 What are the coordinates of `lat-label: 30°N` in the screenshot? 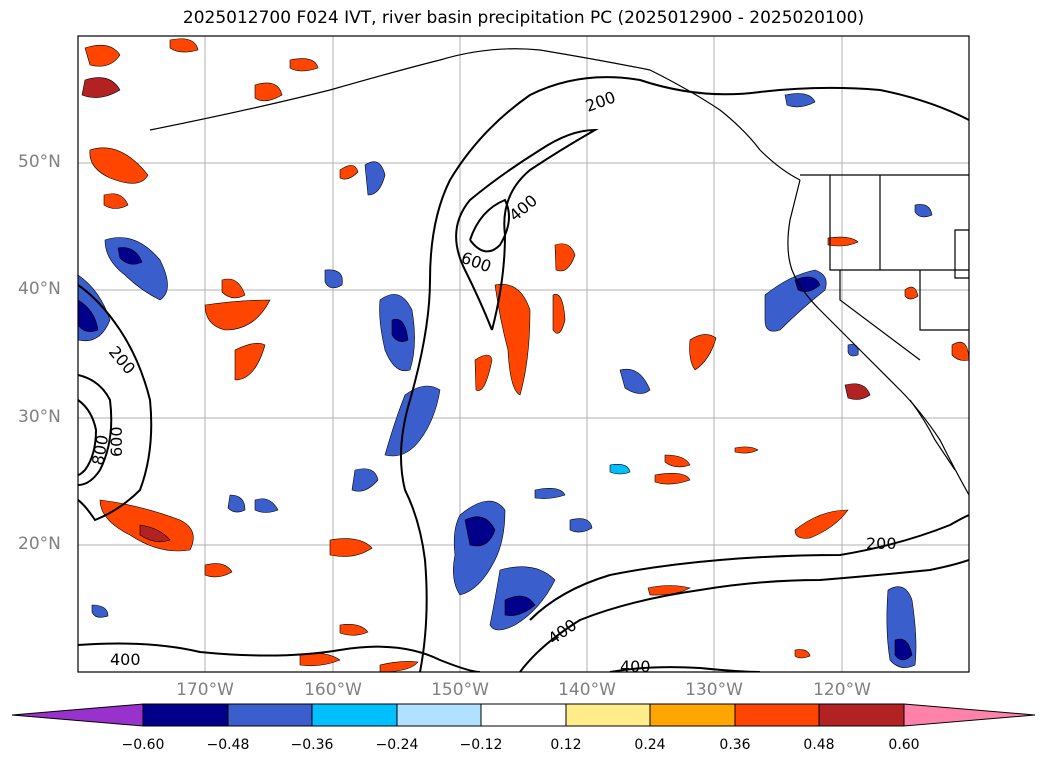 It's located at (39, 417).